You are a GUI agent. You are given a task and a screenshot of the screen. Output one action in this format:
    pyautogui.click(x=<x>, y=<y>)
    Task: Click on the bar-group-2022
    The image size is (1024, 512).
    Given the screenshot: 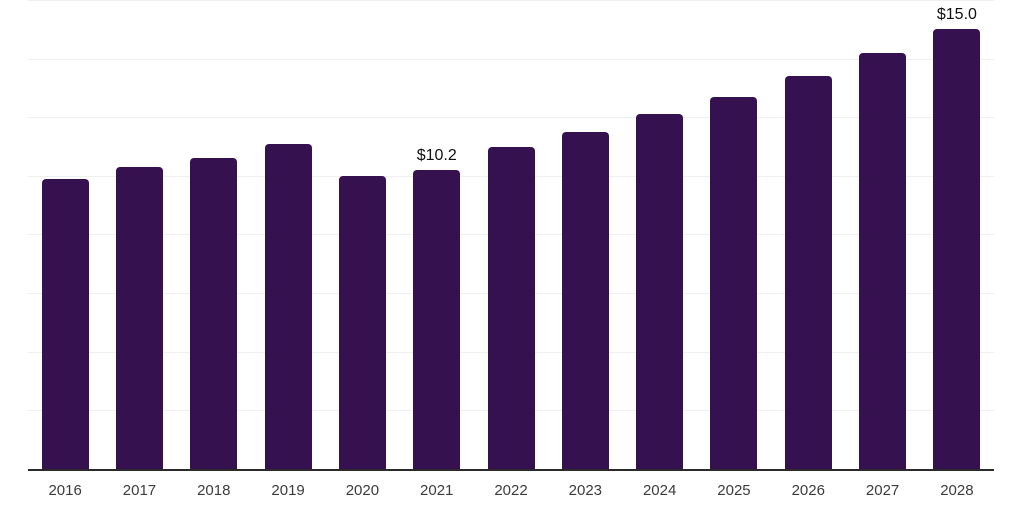 What is the action you would take?
    pyautogui.click(x=511, y=234)
    